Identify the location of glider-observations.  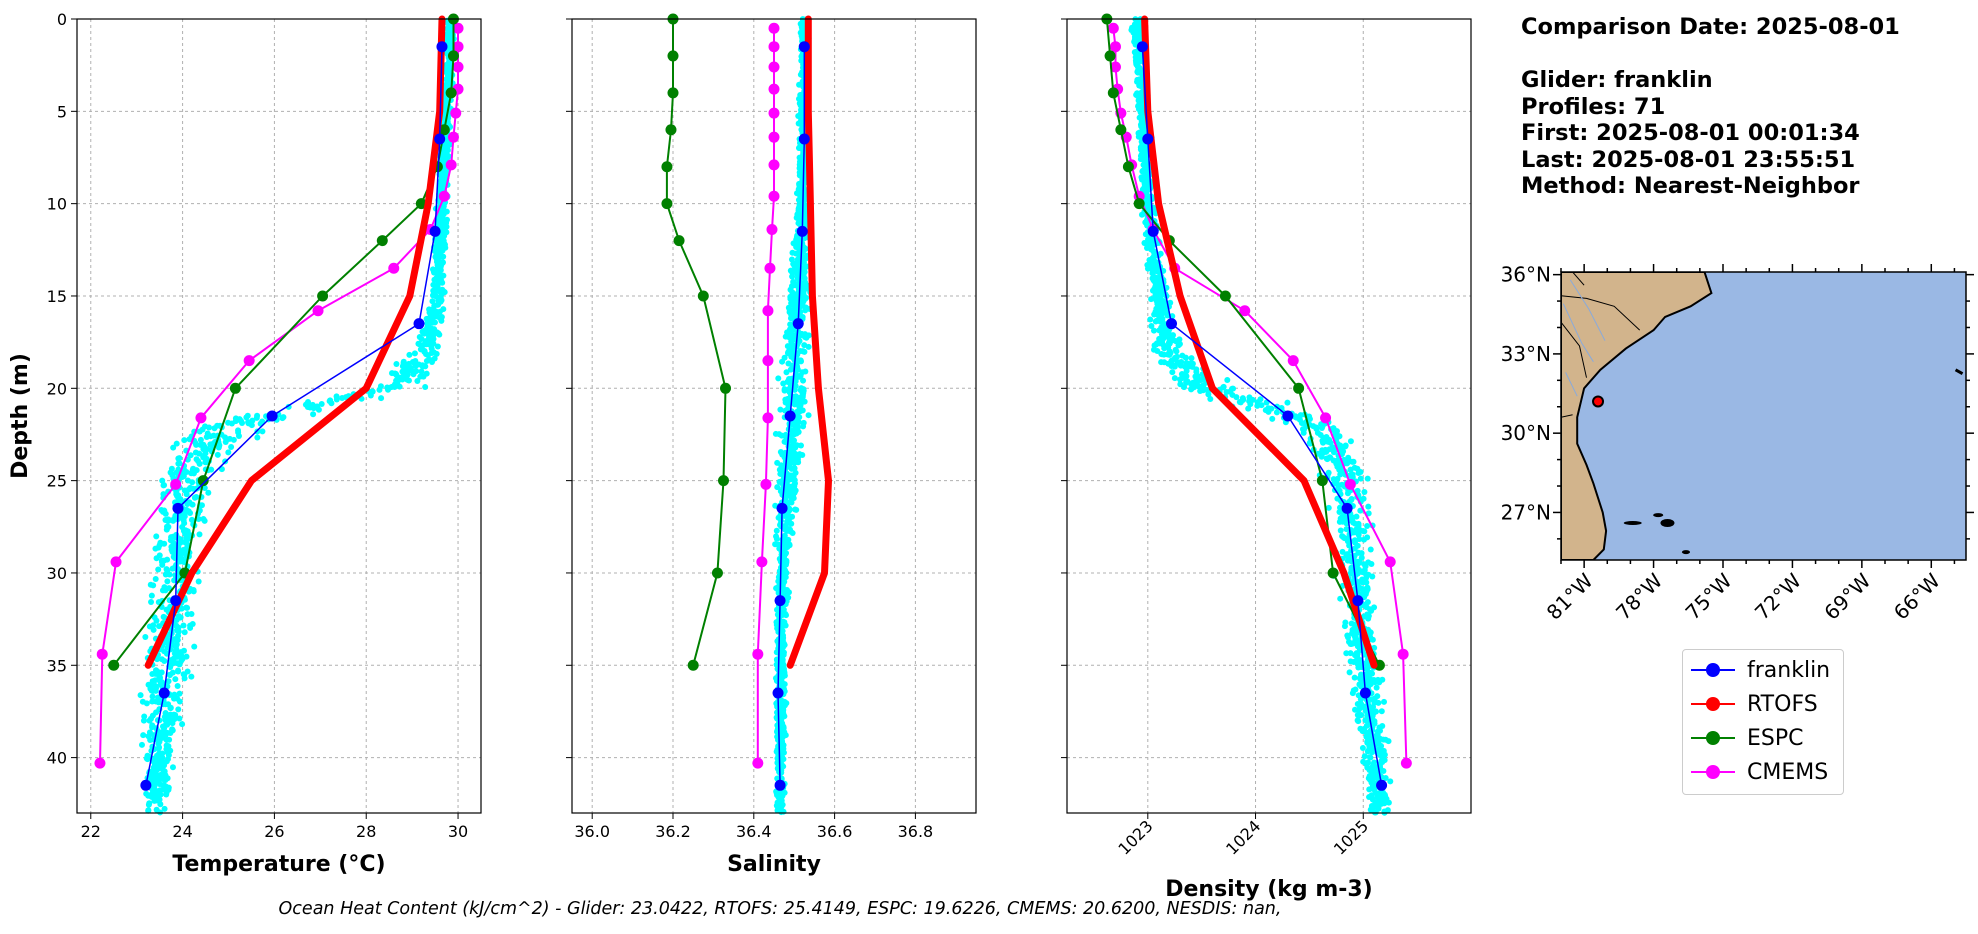
(1261, 416).